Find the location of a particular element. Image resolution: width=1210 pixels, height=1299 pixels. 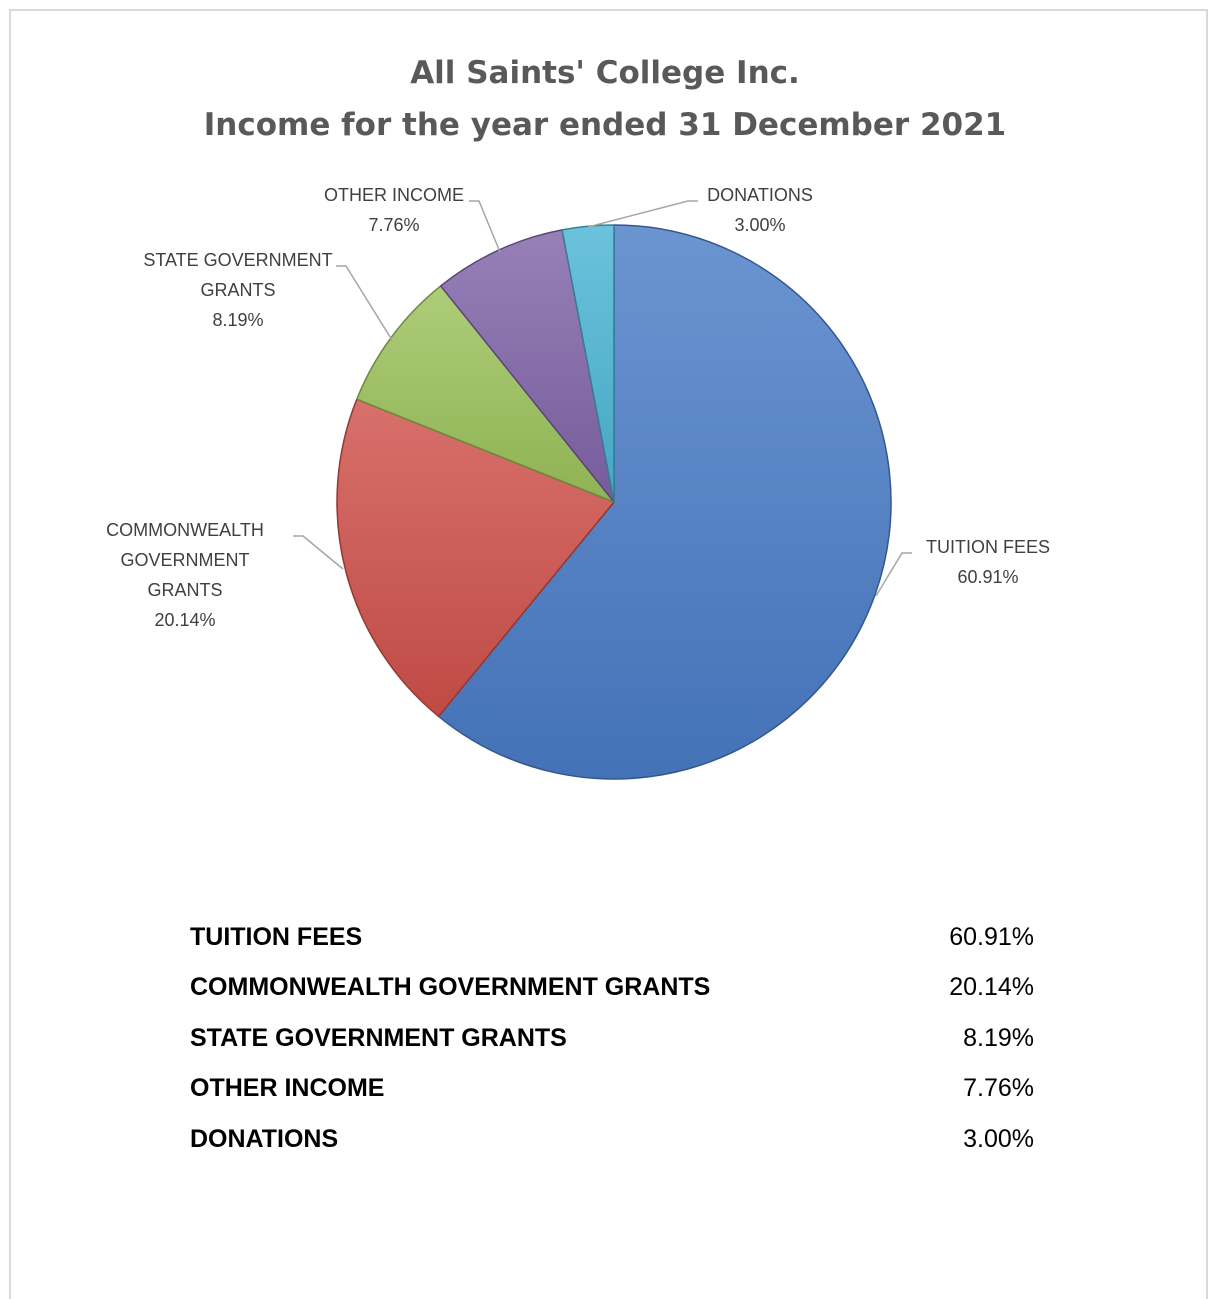

pie-slice-state-government-grants is located at coordinates (485, 394).